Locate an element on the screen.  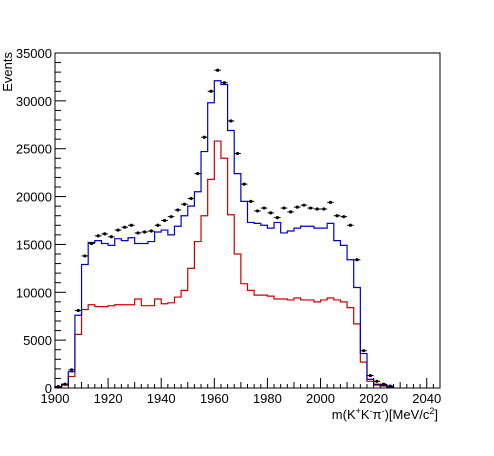
x-tick-label: 1960 is located at coordinates (214, 398).